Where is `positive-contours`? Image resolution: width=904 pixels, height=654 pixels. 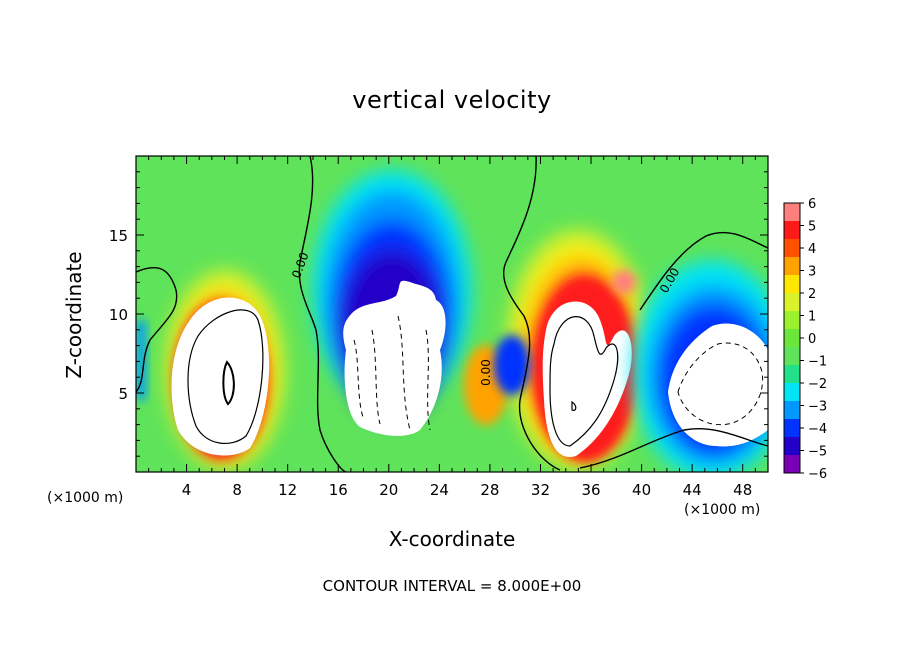 positive-contours is located at coordinates (403, 378).